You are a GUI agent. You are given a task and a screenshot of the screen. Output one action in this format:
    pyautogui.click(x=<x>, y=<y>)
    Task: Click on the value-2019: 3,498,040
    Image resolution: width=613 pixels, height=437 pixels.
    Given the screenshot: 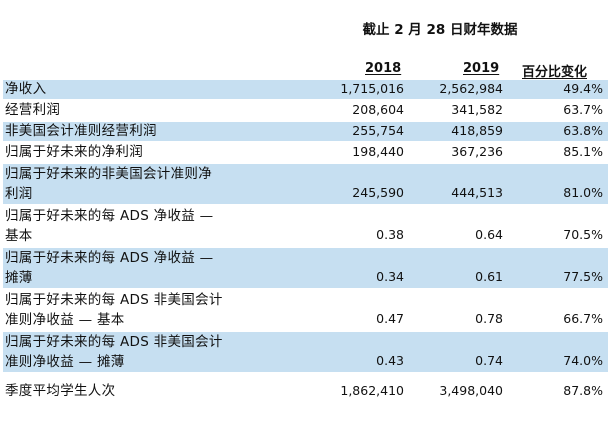 What is the action you would take?
    pyautogui.click(x=471, y=390)
    